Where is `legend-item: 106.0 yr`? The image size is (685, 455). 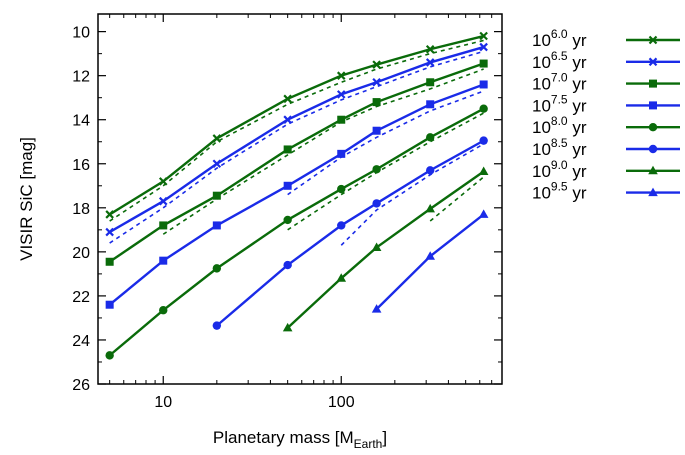
legend-item: 106.0 yr is located at coordinates (606, 38).